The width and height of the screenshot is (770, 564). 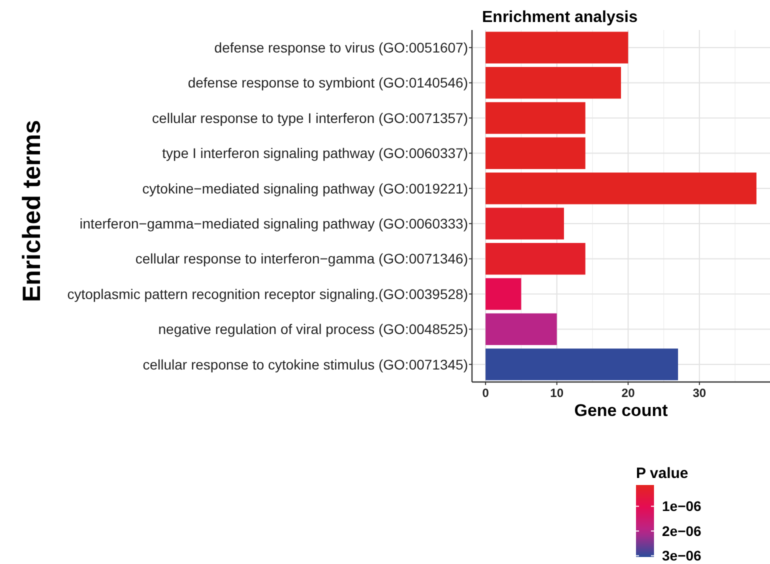 I want to click on y-tick-label: defense response to virus (GO:0051607), so click(x=341, y=48).